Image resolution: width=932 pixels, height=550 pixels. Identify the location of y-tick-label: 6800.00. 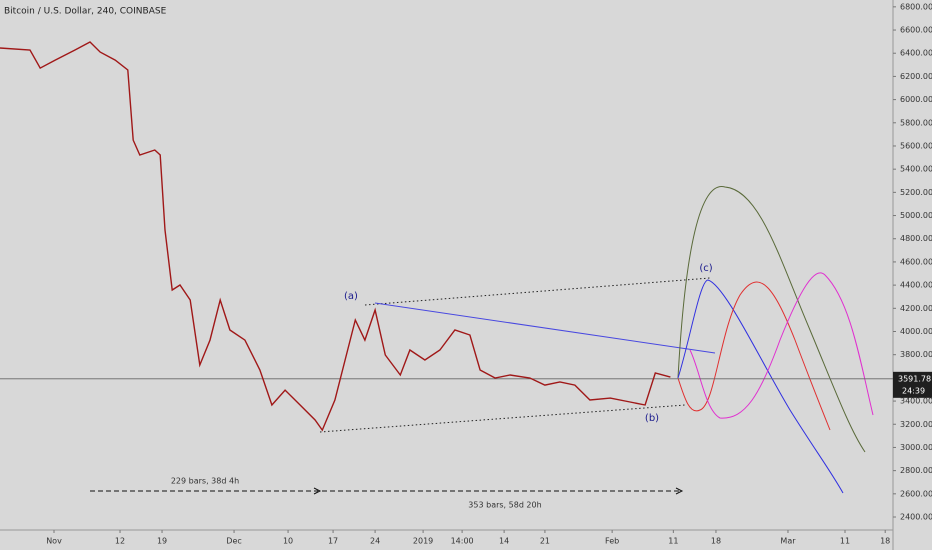
(916, 6).